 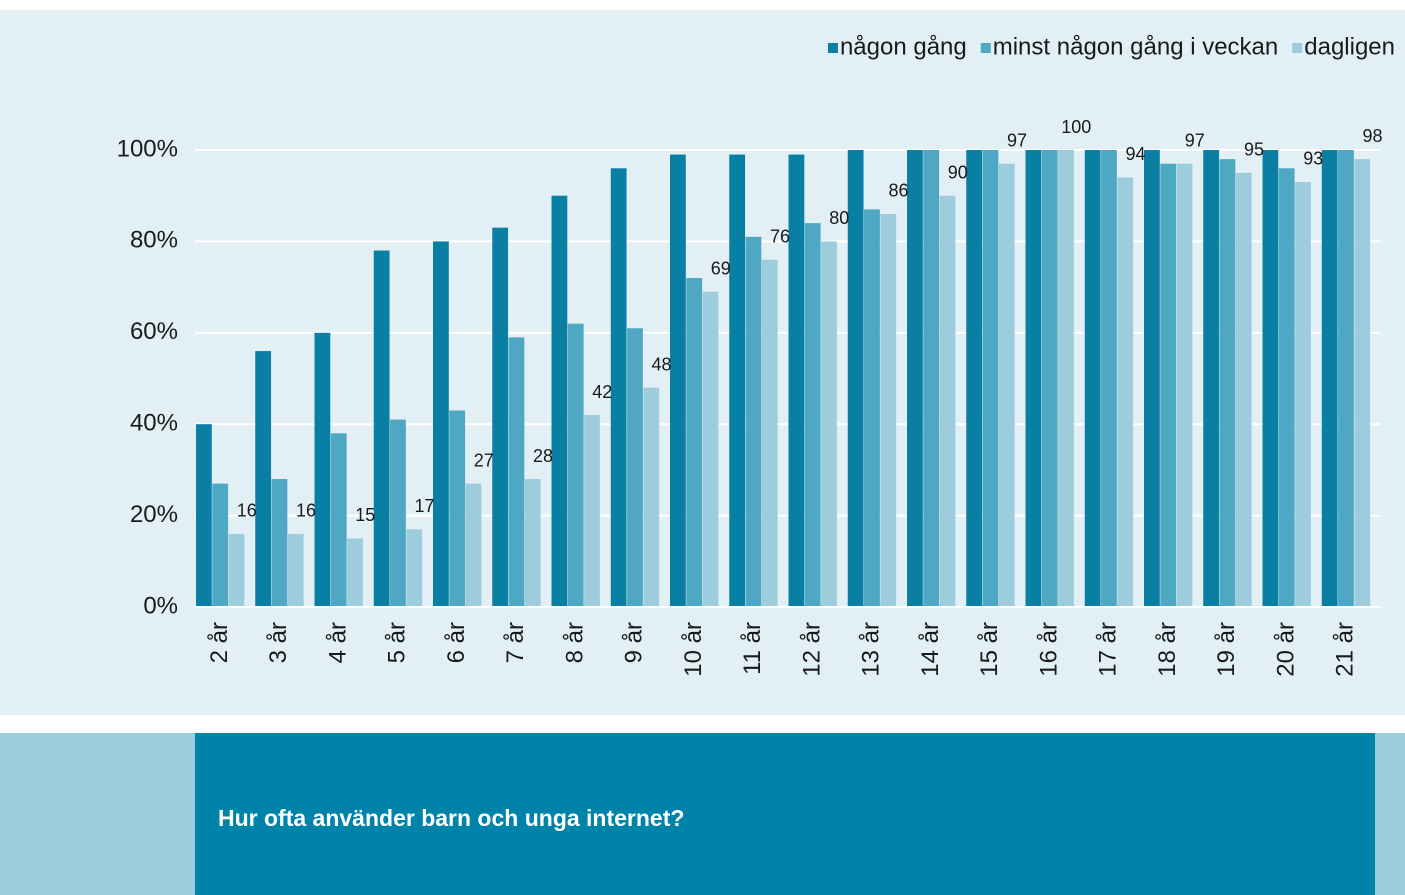 What do you see at coordinates (484, 460) in the screenshot?
I see `data-label: 27` at bounding box center [484, 460].